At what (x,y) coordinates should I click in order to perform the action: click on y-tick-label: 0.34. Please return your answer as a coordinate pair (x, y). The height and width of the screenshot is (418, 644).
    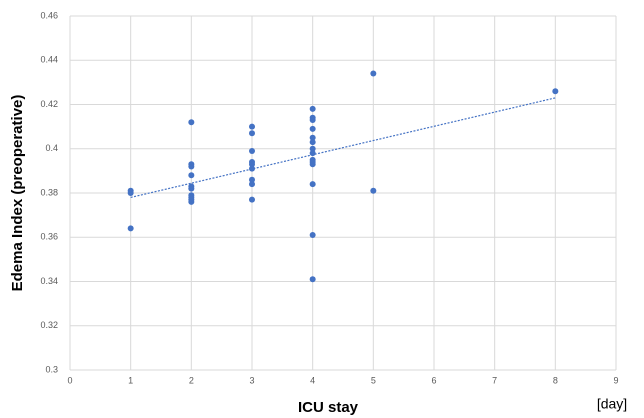
    Looking at the image, I should click on (49, 281).